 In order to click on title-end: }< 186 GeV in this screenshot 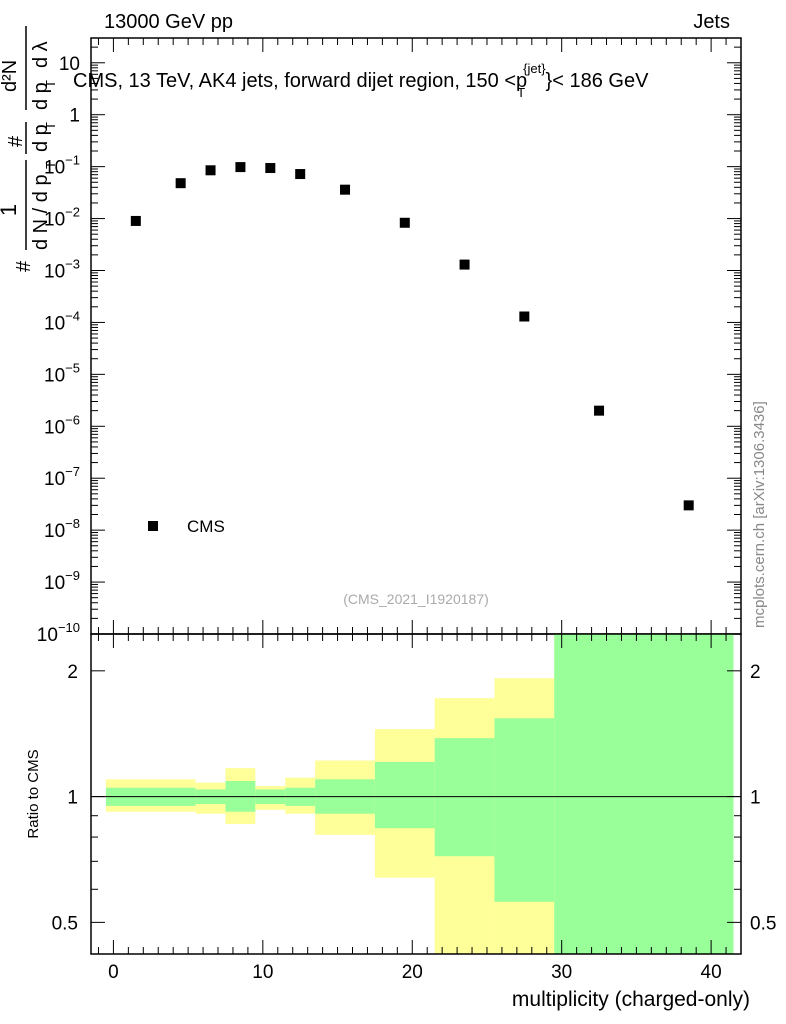, I will do `click(598, 81)`.